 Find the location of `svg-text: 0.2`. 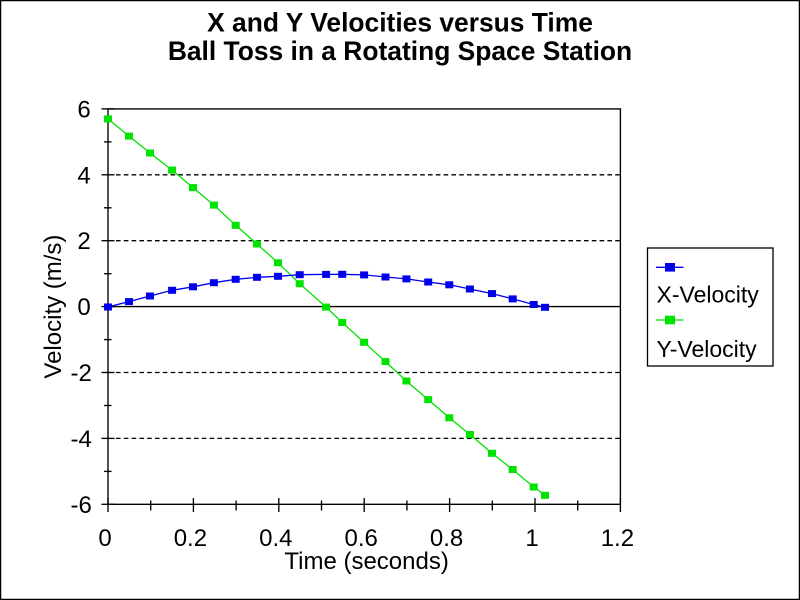

svg-text: 0.2 is located at coordinates (190, 538).